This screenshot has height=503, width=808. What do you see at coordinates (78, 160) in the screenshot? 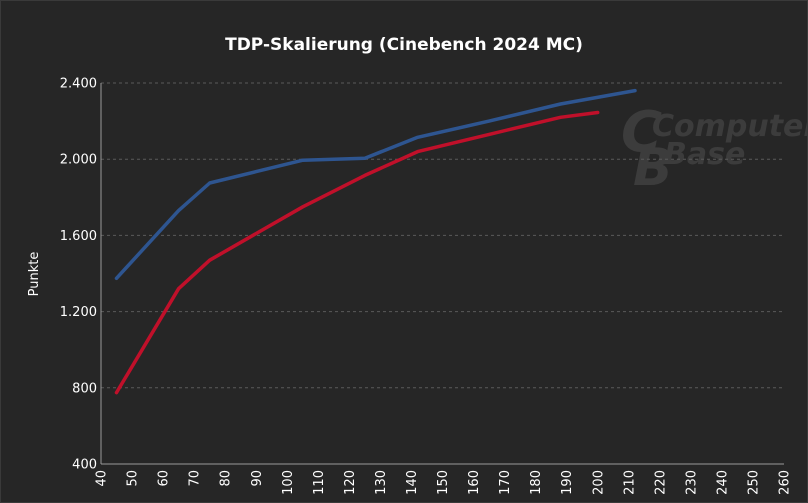
I see `y-tick-label: 2.000` at bounding box center [78, 160].